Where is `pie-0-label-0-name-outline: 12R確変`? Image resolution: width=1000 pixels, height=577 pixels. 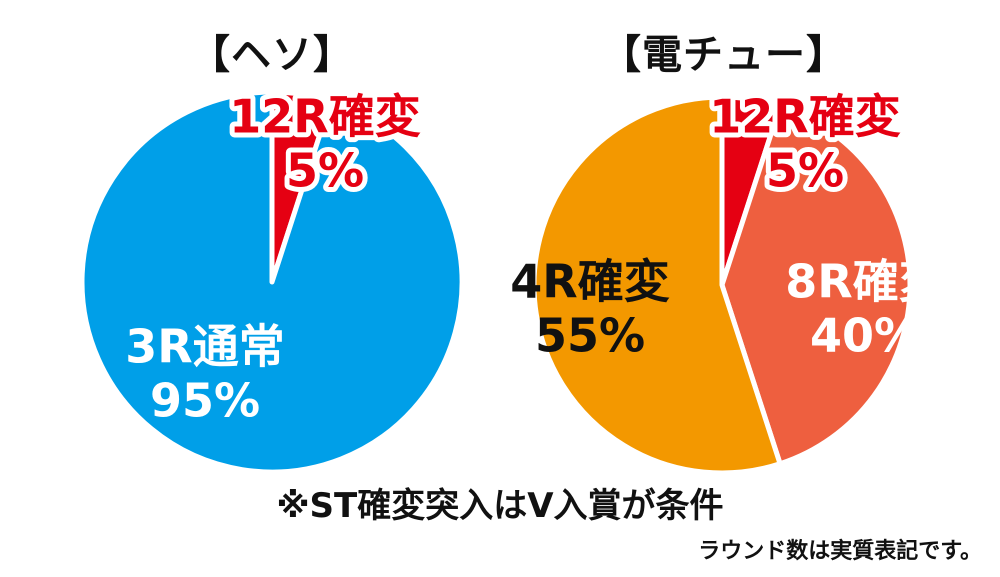 pie-0-label-0-name-outline: 12R確変 is located at coordinates (324, 117).